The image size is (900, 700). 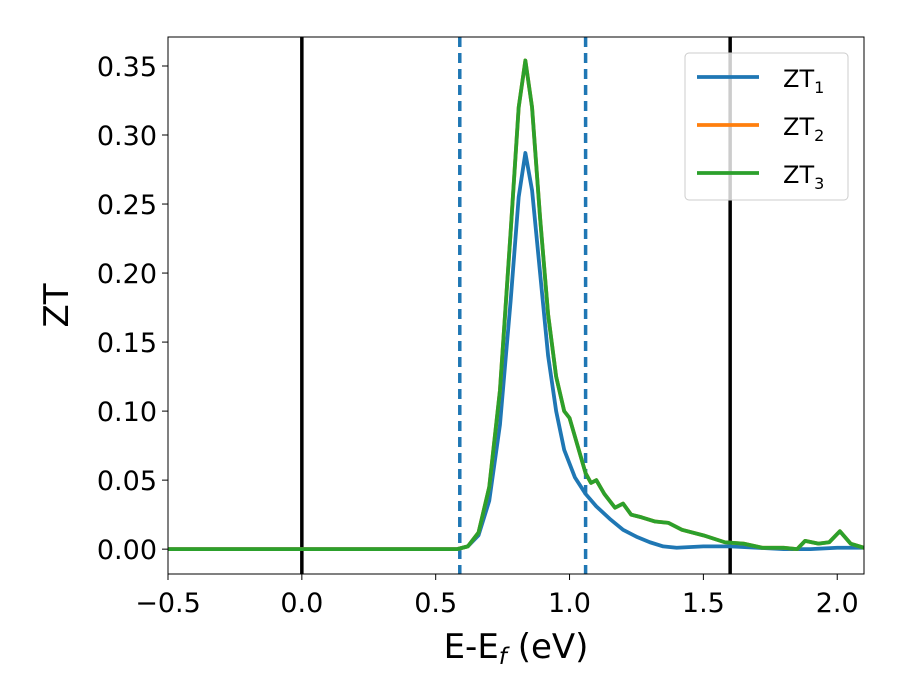 I want to click on x-tick-label: 1.0, so click(x=569, y=603).